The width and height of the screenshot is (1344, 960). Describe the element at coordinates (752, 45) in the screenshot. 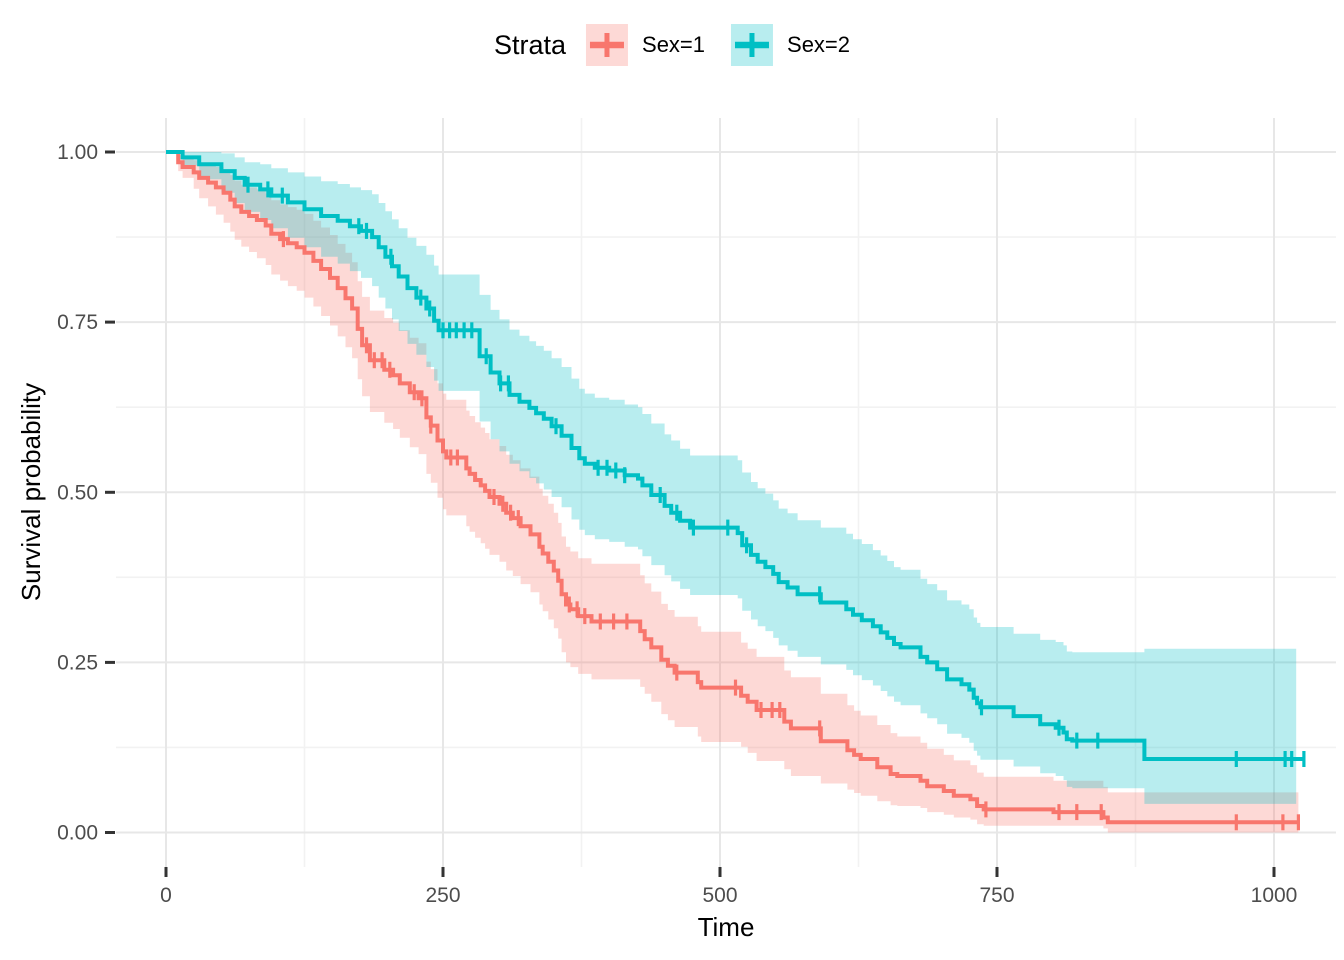

I see `legend-key-sex2-icon` at that location.